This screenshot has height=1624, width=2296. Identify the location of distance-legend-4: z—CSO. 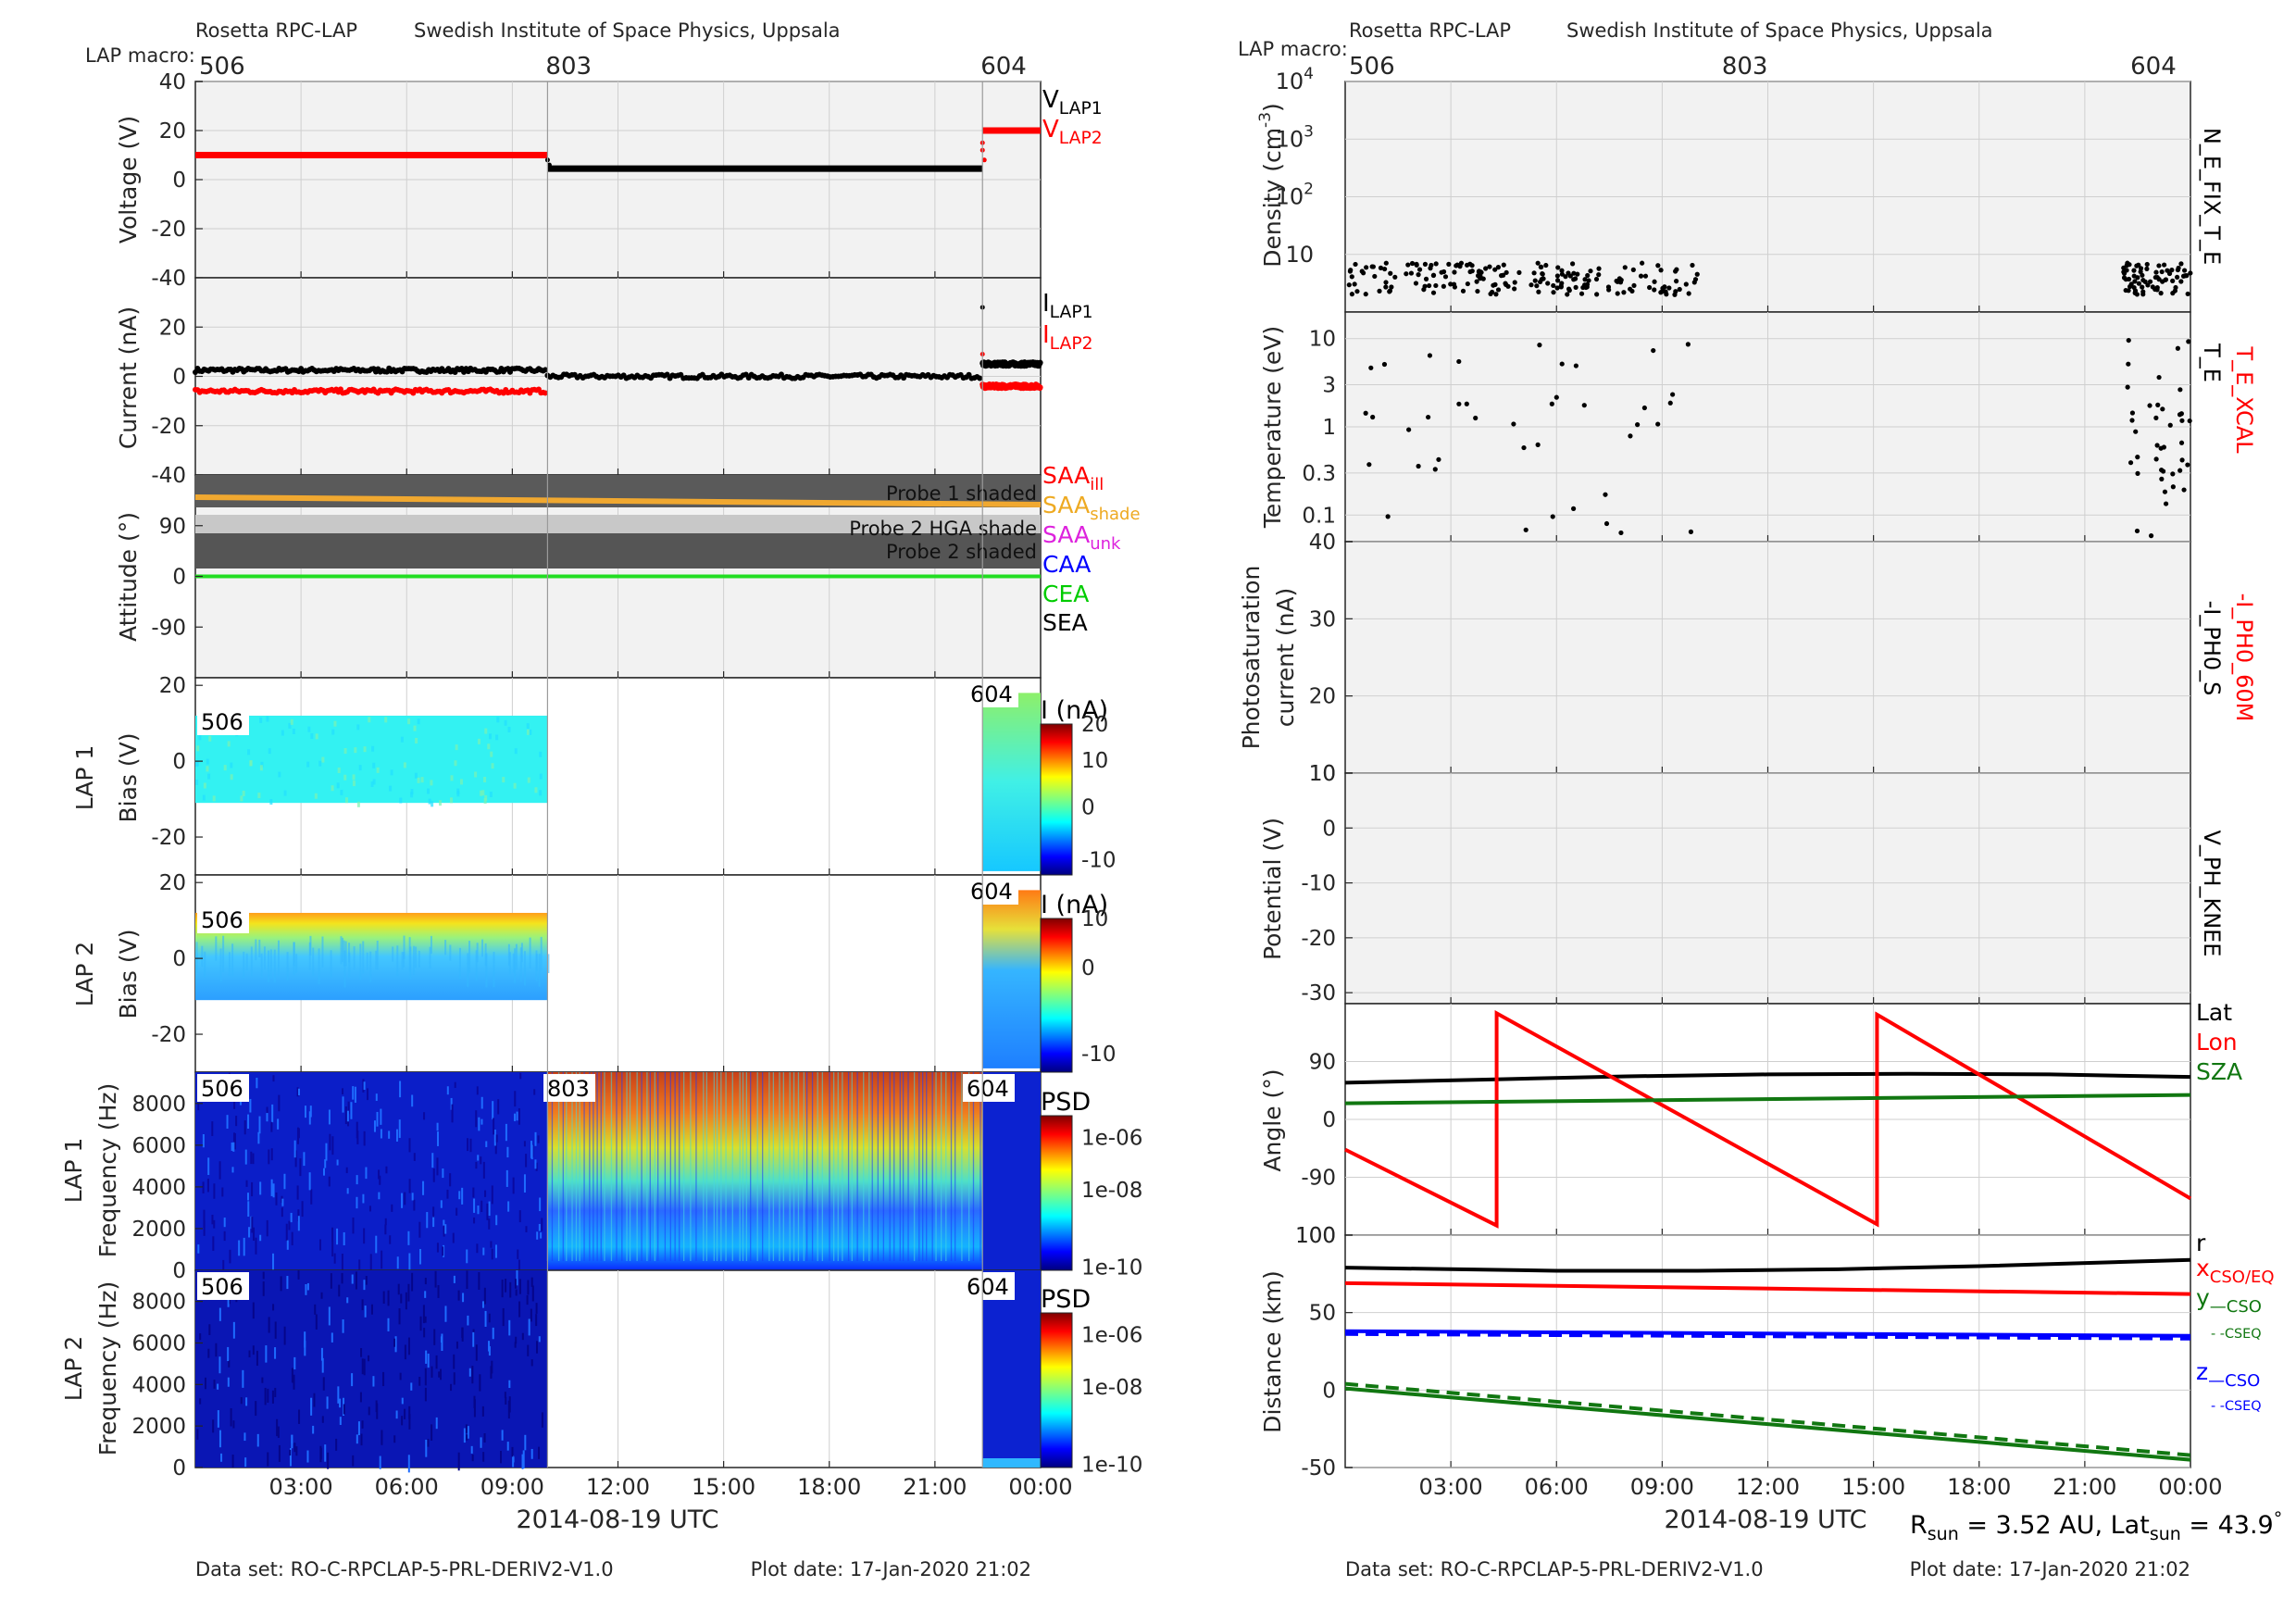
(2228, 1374).